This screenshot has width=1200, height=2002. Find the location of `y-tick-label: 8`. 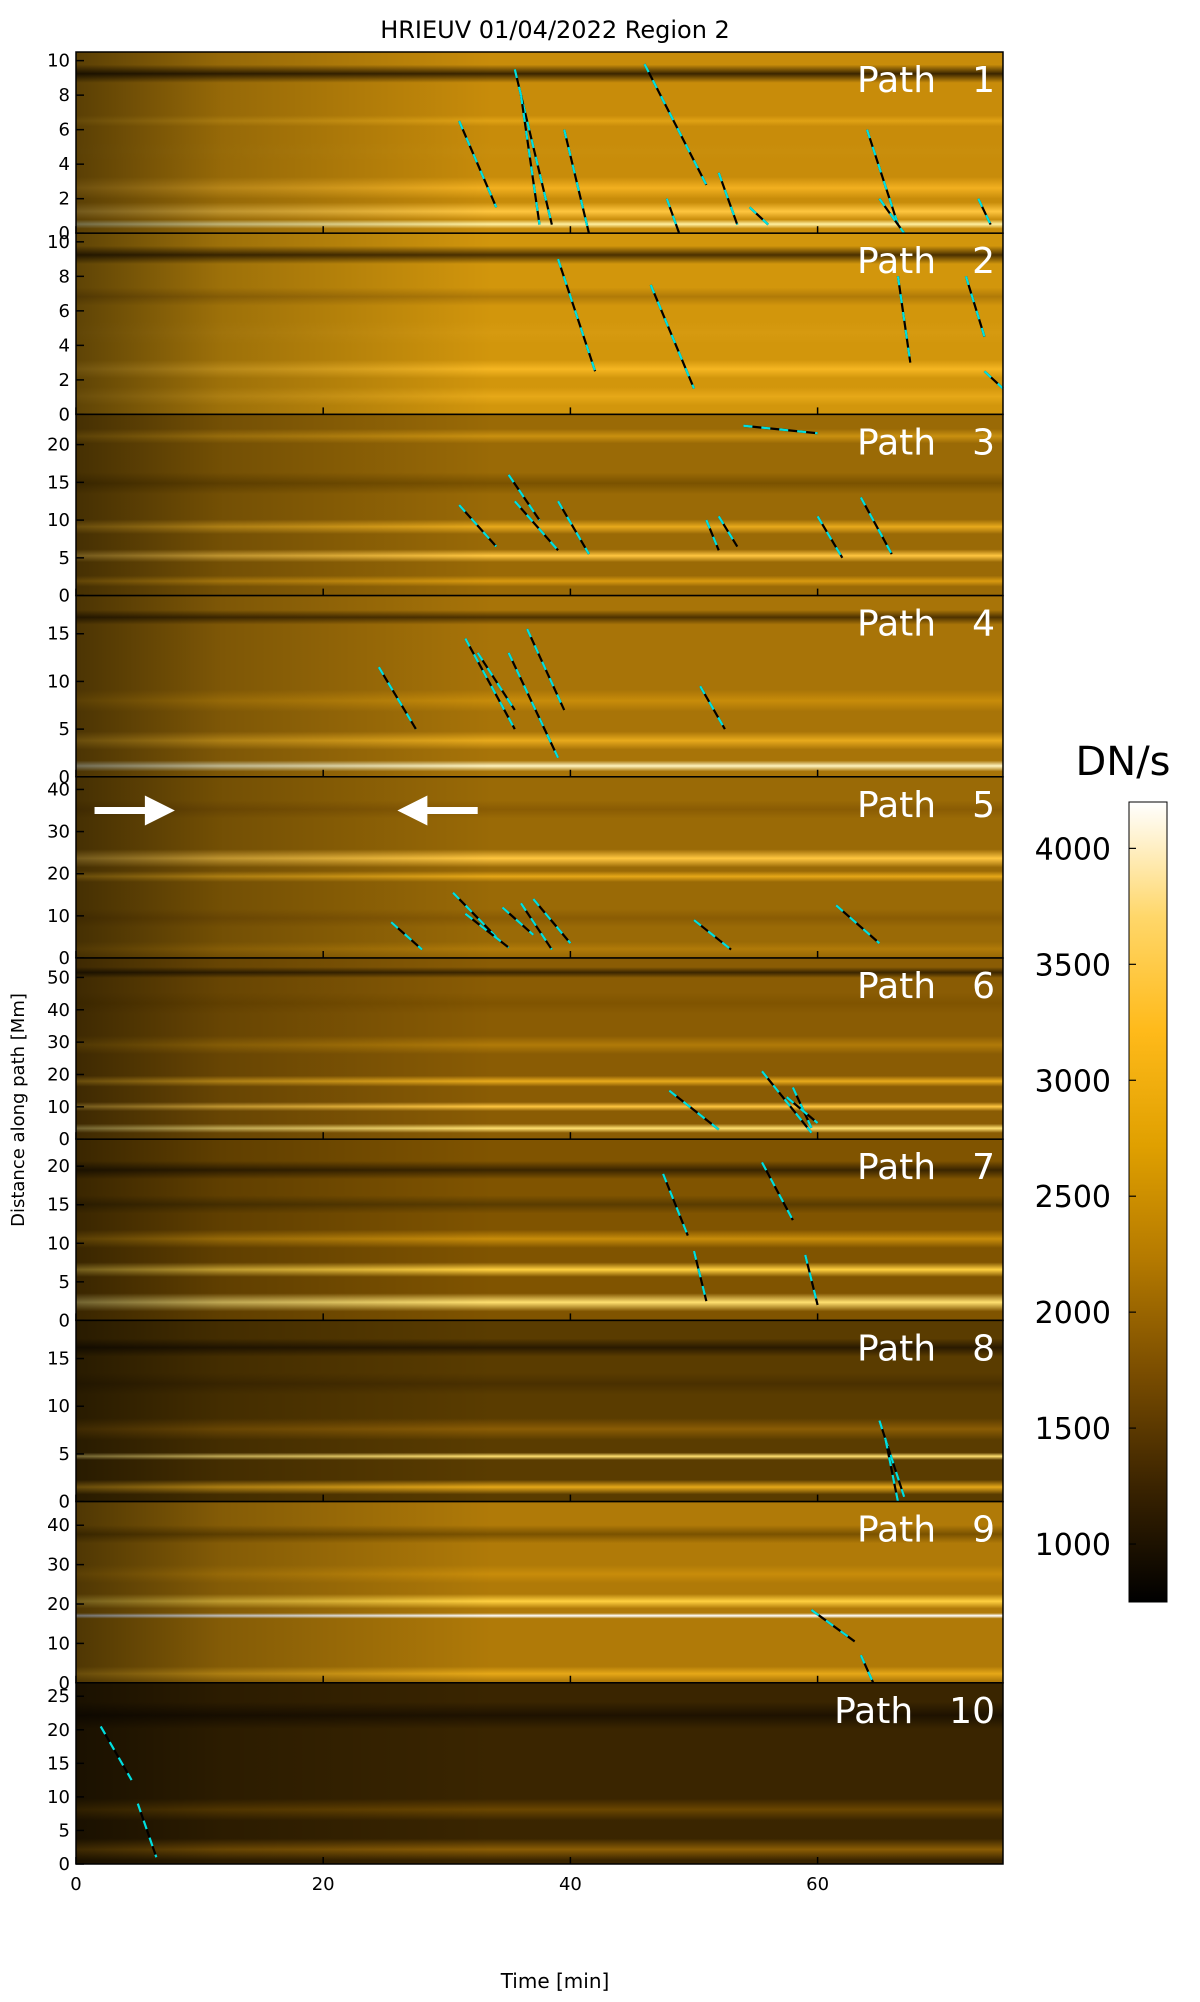

y-tick-label: 8 is located at coordinates (64, 276).